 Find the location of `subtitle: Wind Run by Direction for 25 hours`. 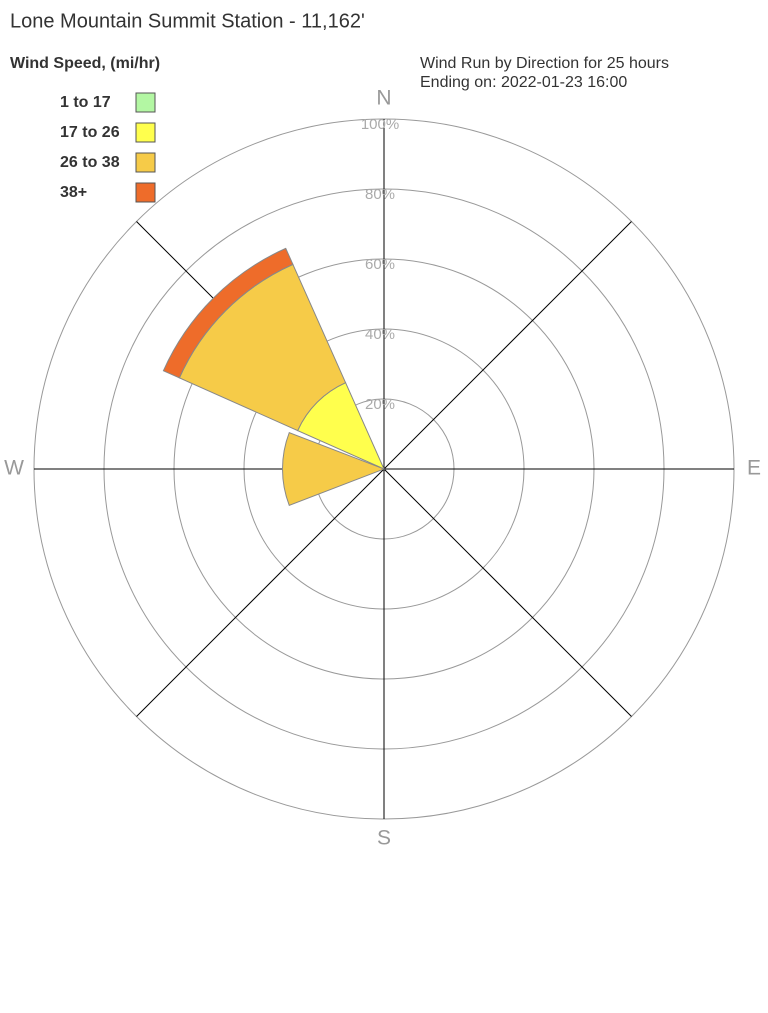

subtitle: Wind Run by Direction for 25 hours is located at coordinates (544, 63).